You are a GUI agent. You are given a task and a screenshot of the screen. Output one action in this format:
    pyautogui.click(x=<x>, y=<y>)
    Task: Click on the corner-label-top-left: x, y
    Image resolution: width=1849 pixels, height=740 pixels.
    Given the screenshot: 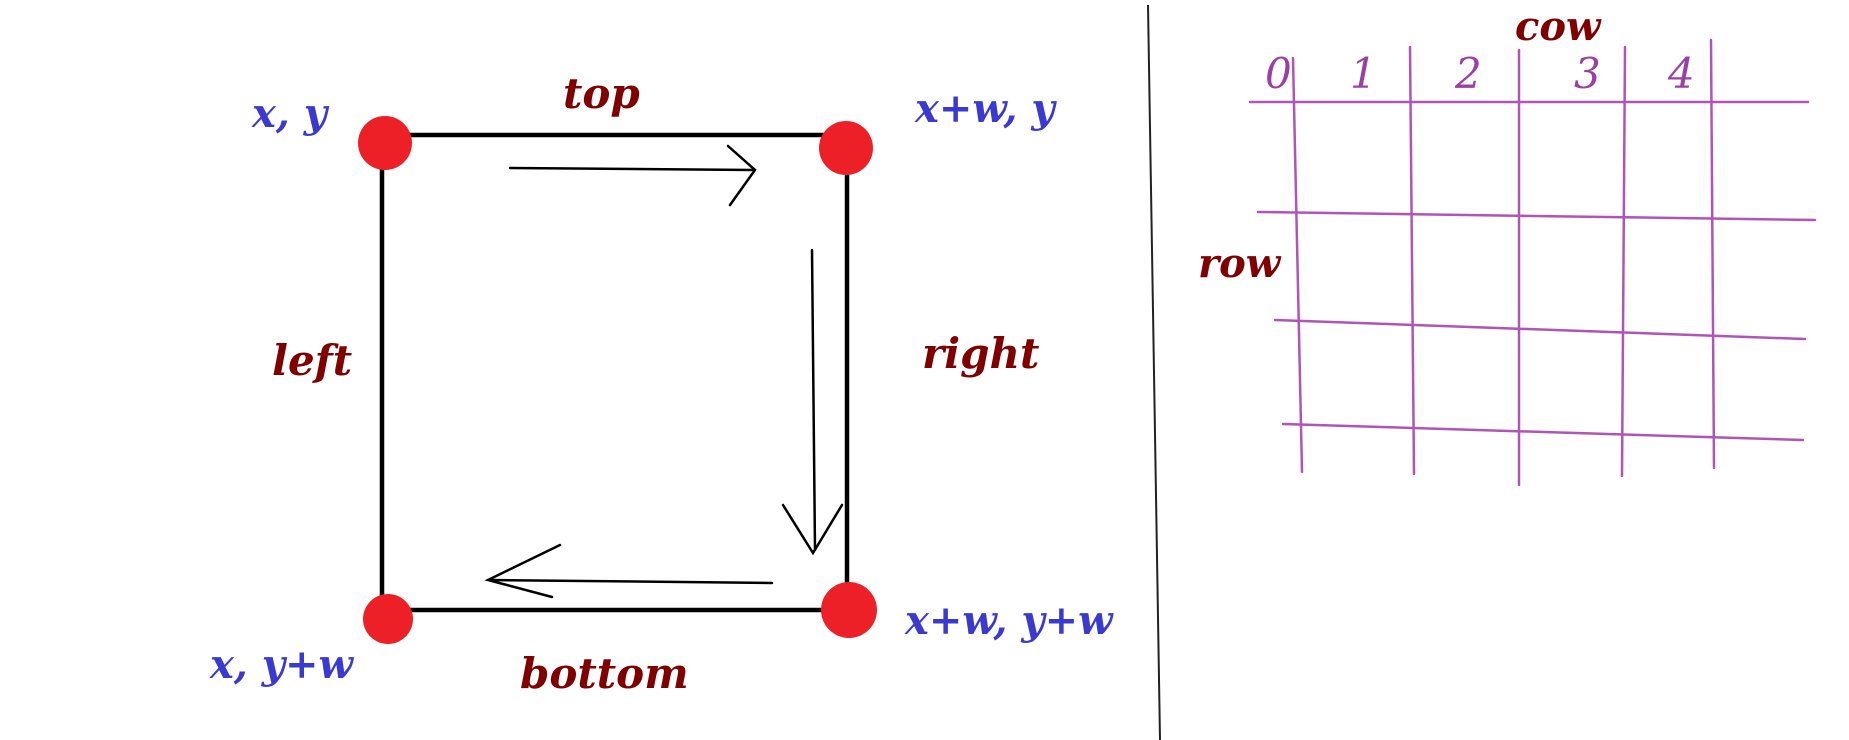 What is the action you would take?
    pyautogui.click(x=290, y=113)
    